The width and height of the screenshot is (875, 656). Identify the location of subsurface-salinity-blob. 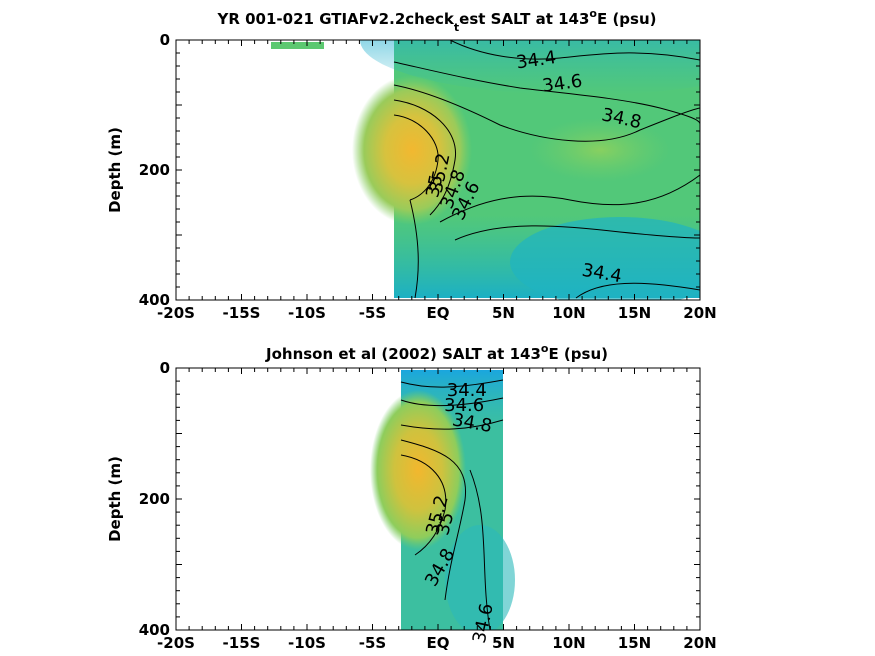
(600, 150).